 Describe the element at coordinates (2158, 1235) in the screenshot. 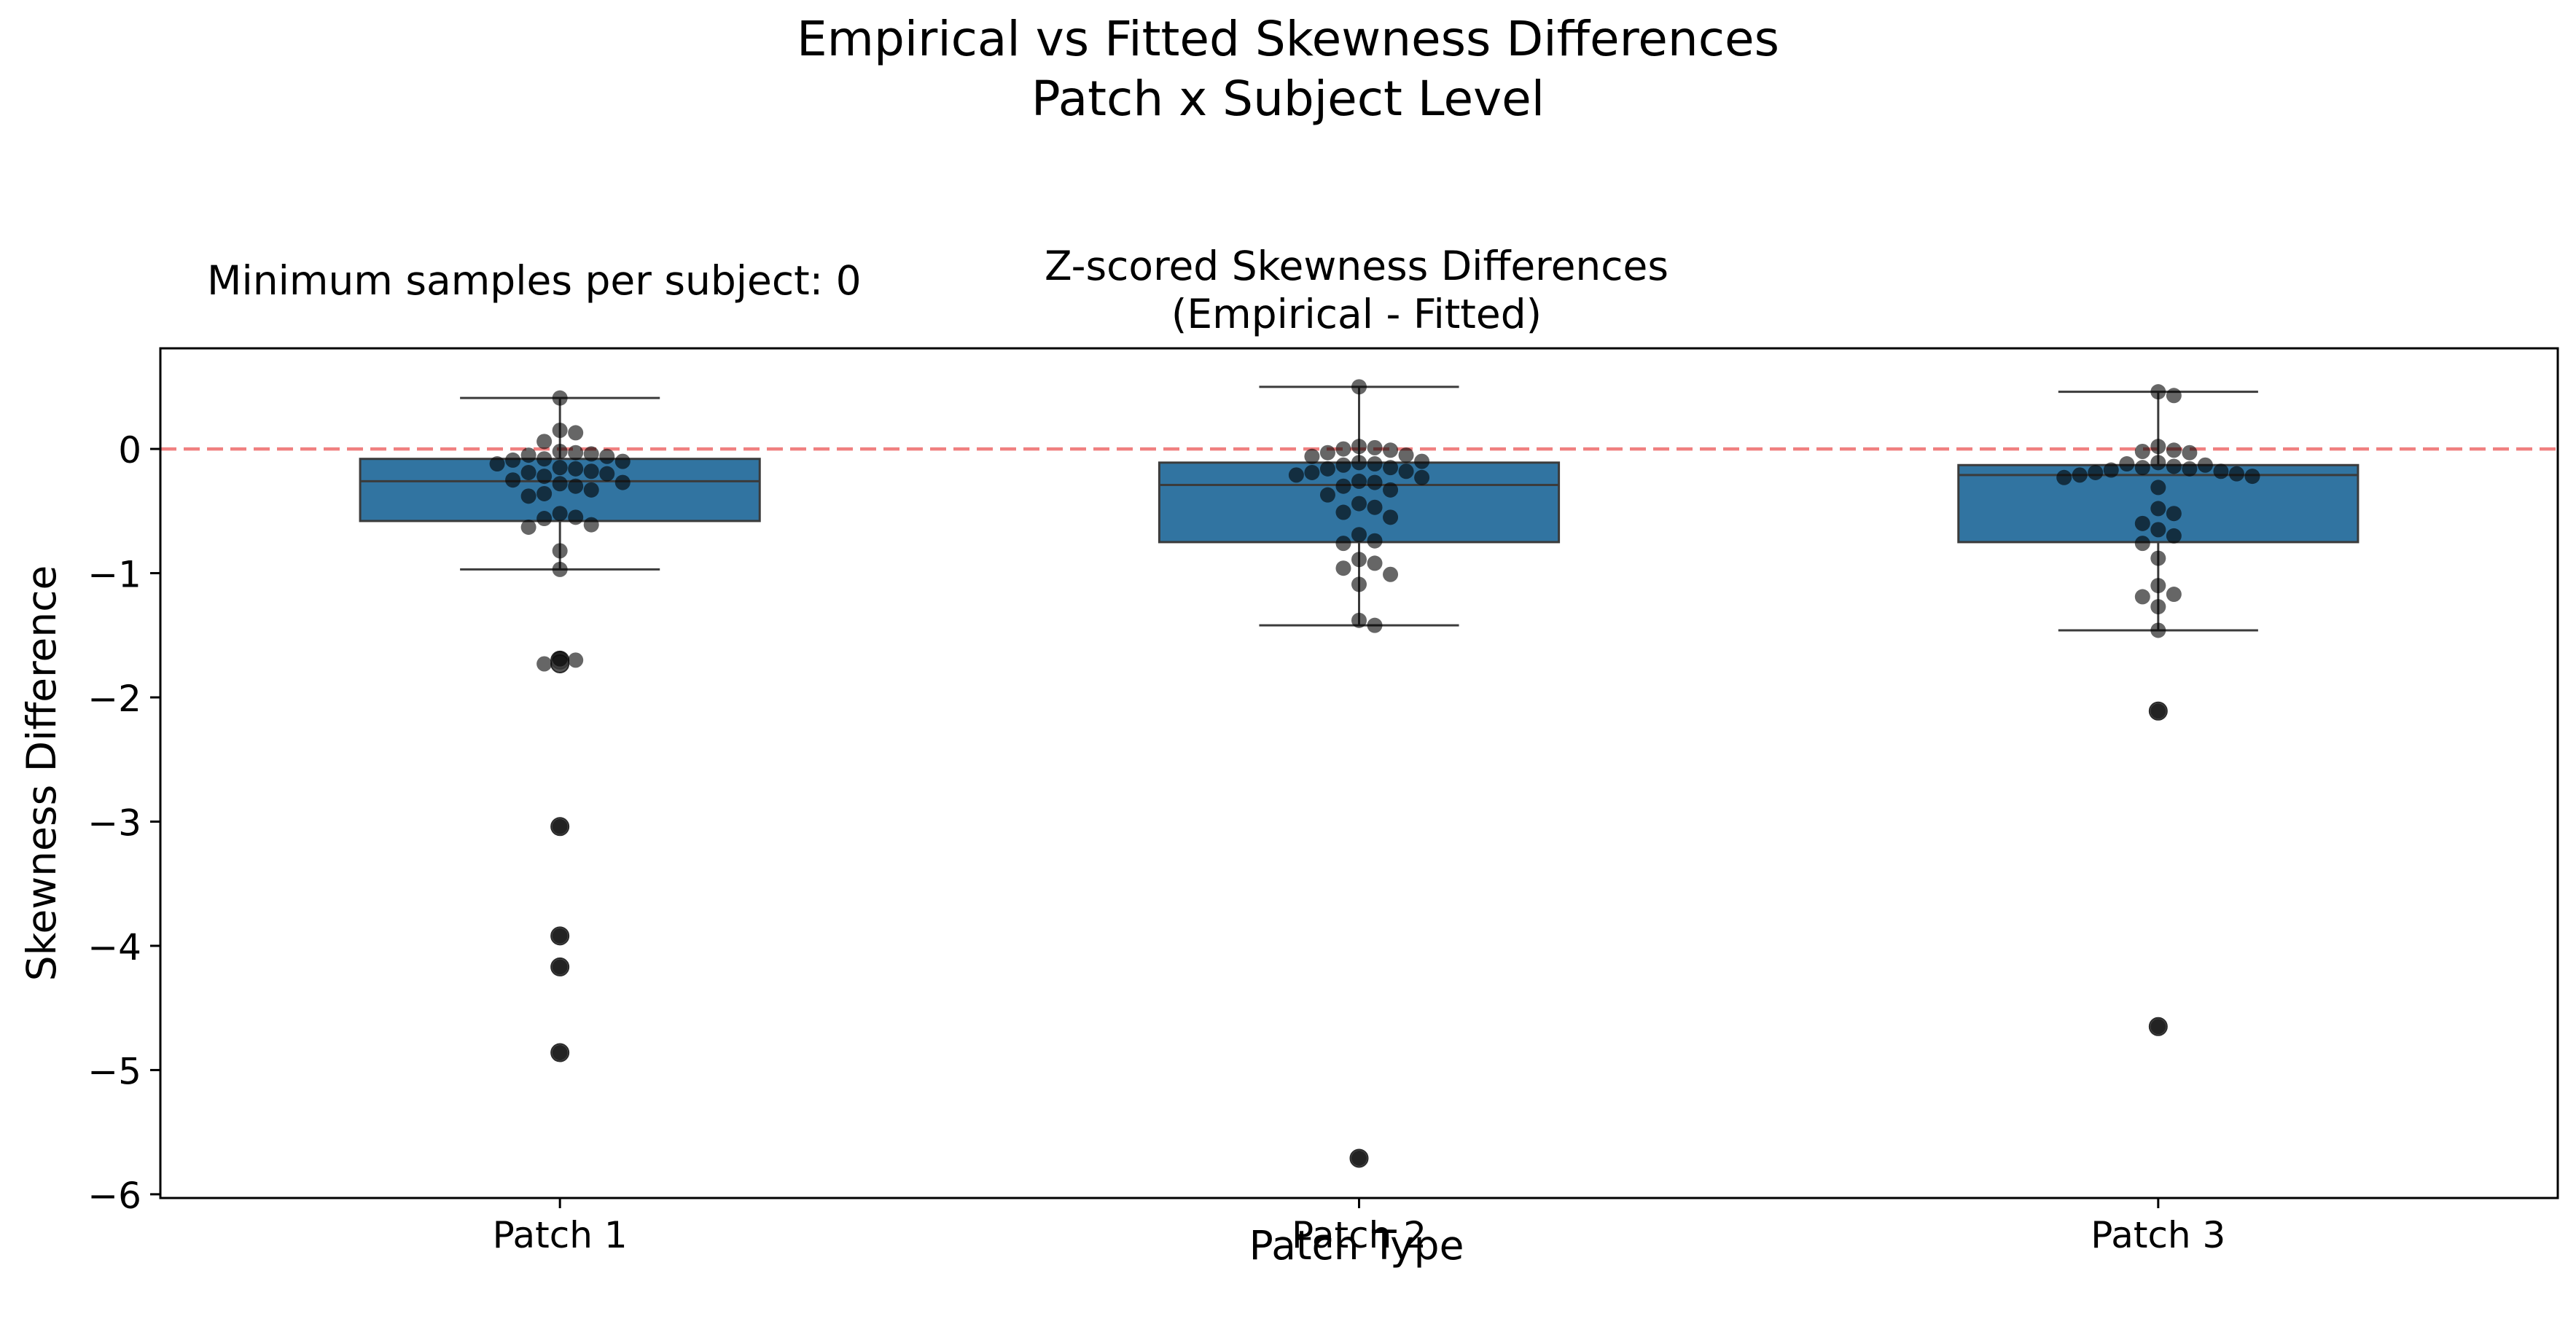

I see `x-tick-label: Patch 3` at that location.